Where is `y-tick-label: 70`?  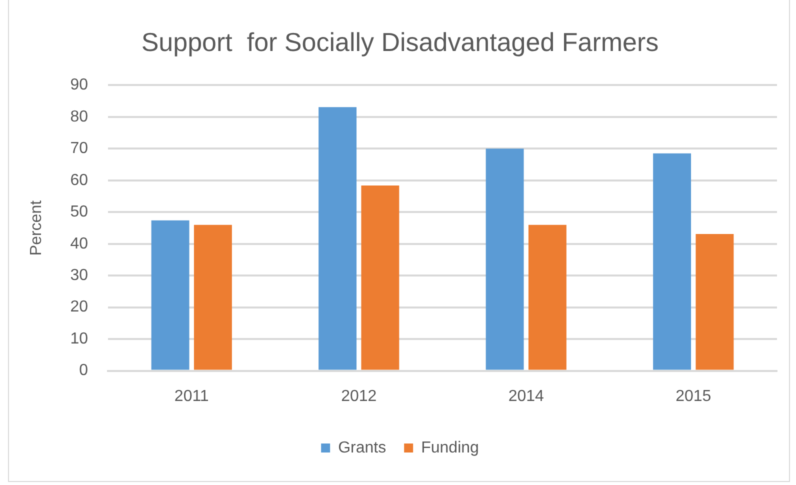 y-tick-label: 70 is located at coordinates (79, 149).